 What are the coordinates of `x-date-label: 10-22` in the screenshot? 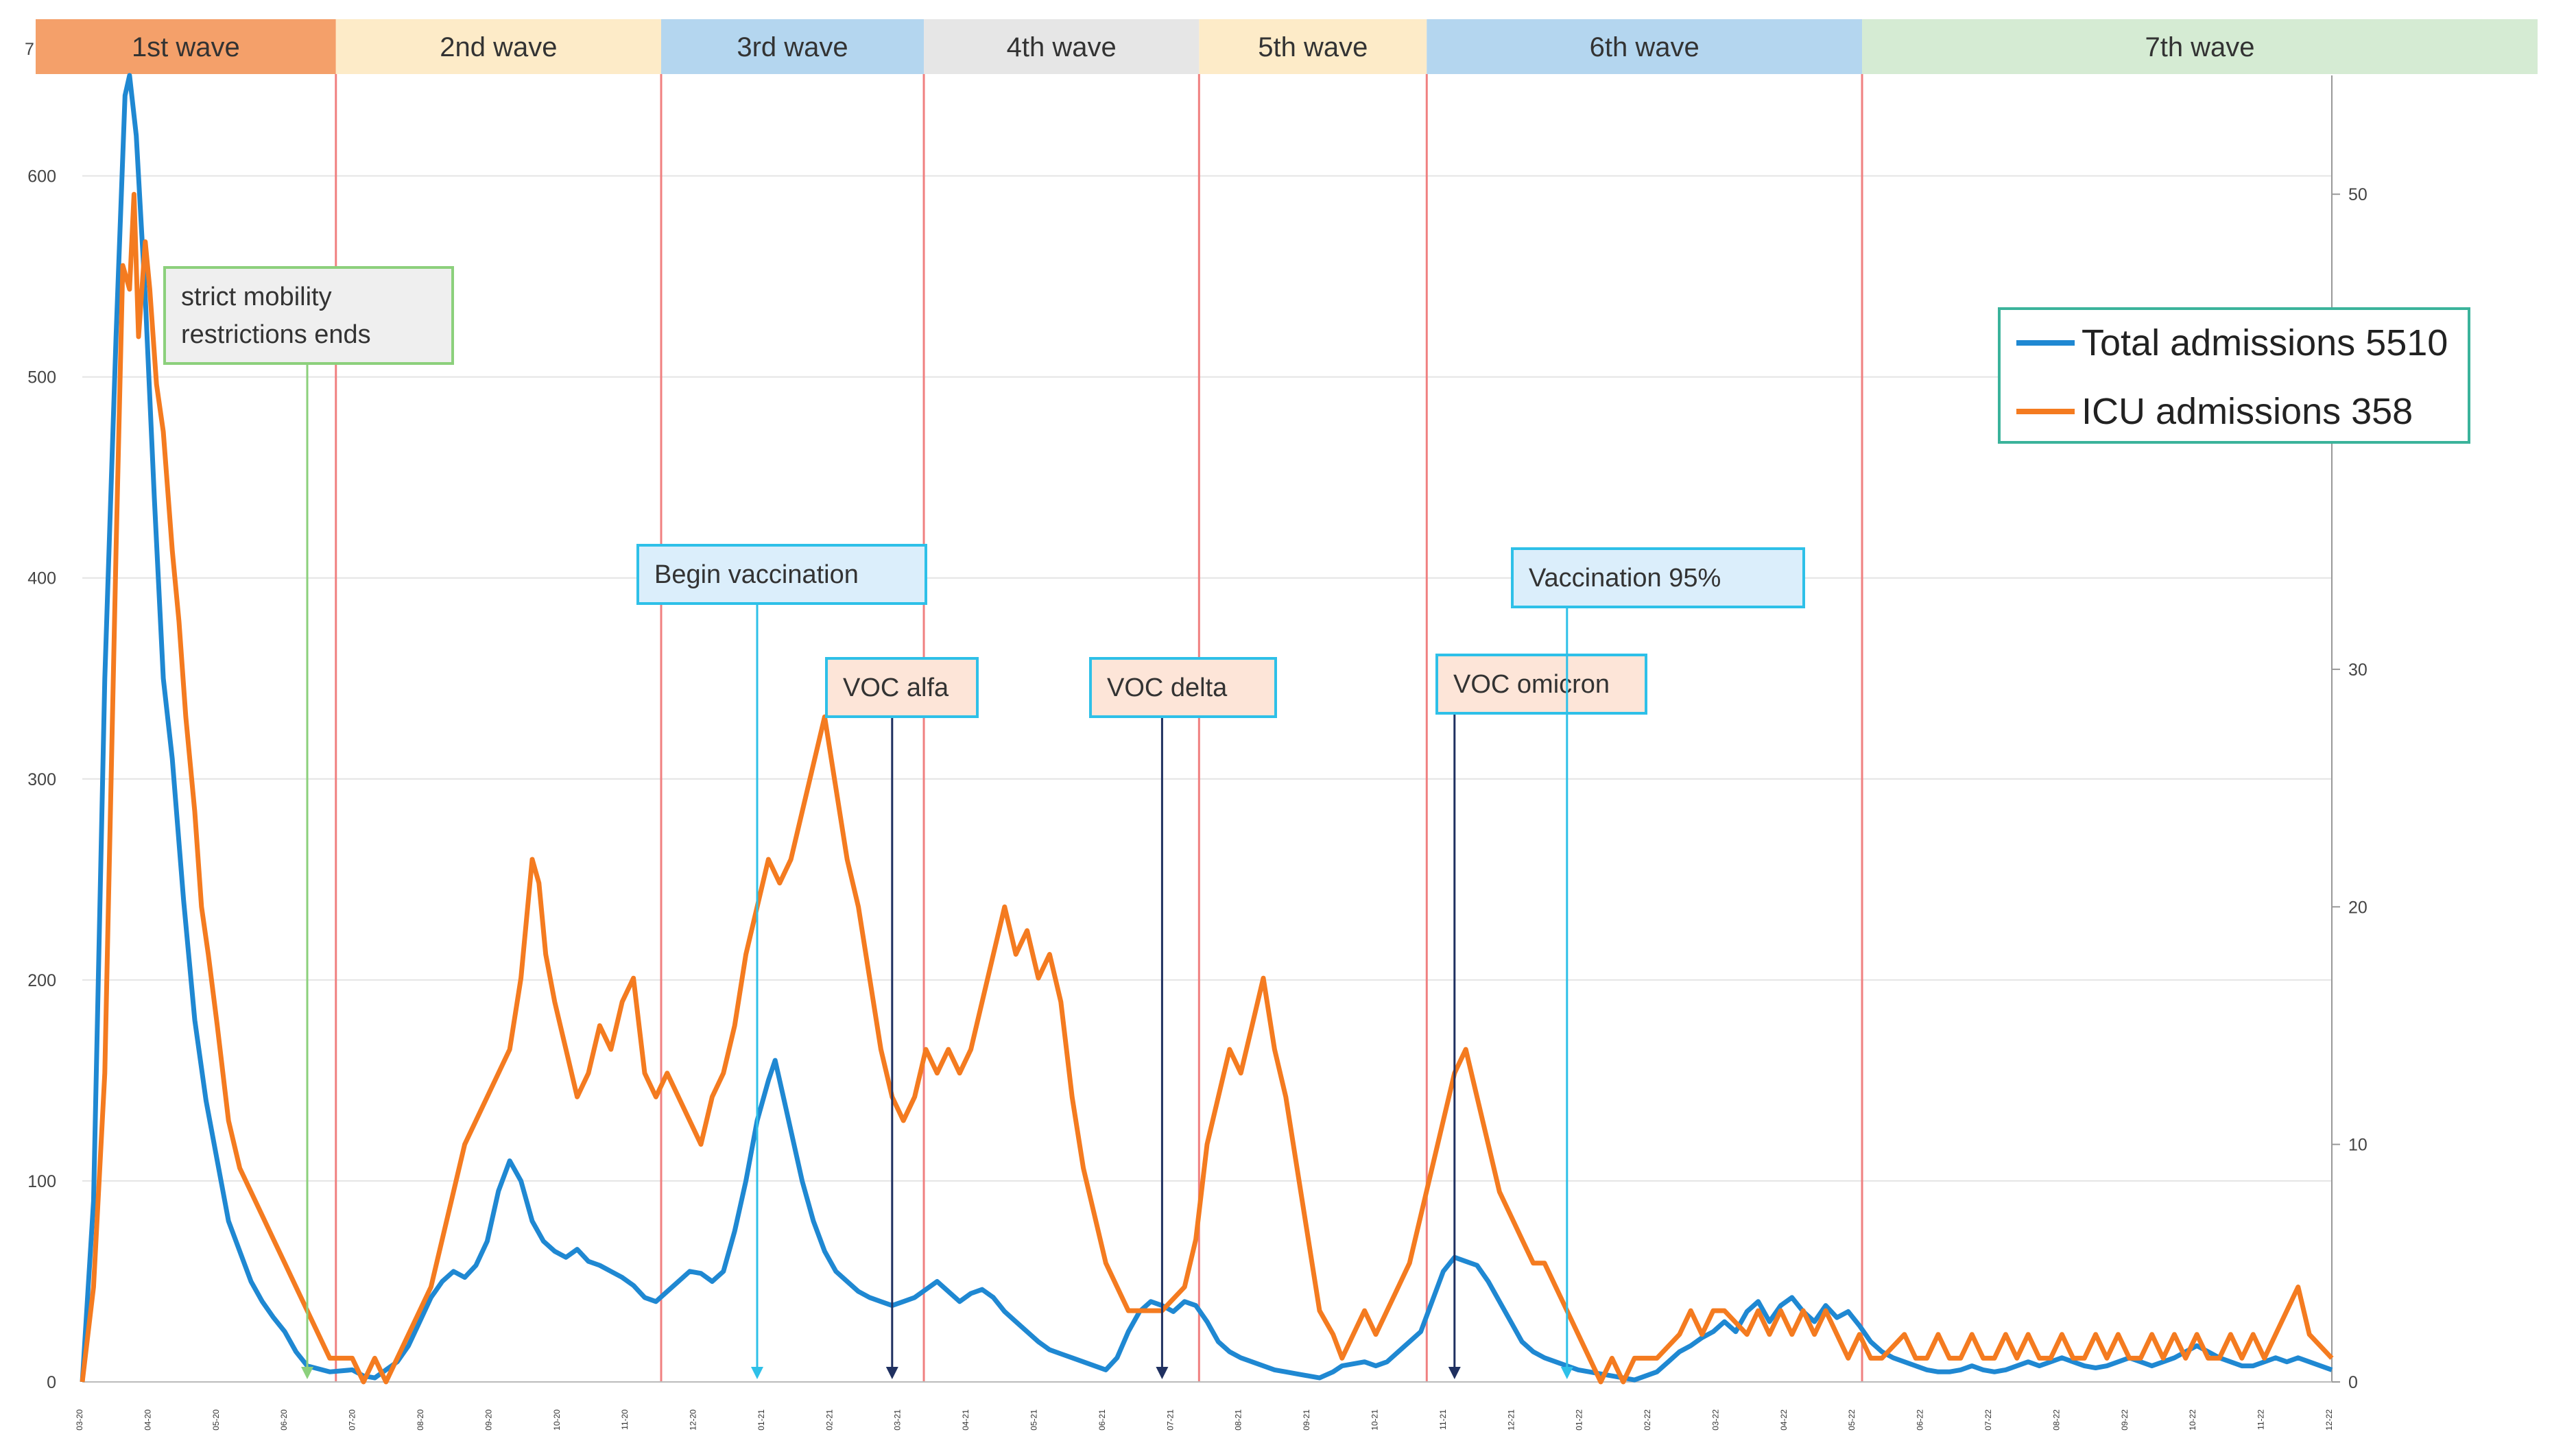 It's located at (2192, 1420).